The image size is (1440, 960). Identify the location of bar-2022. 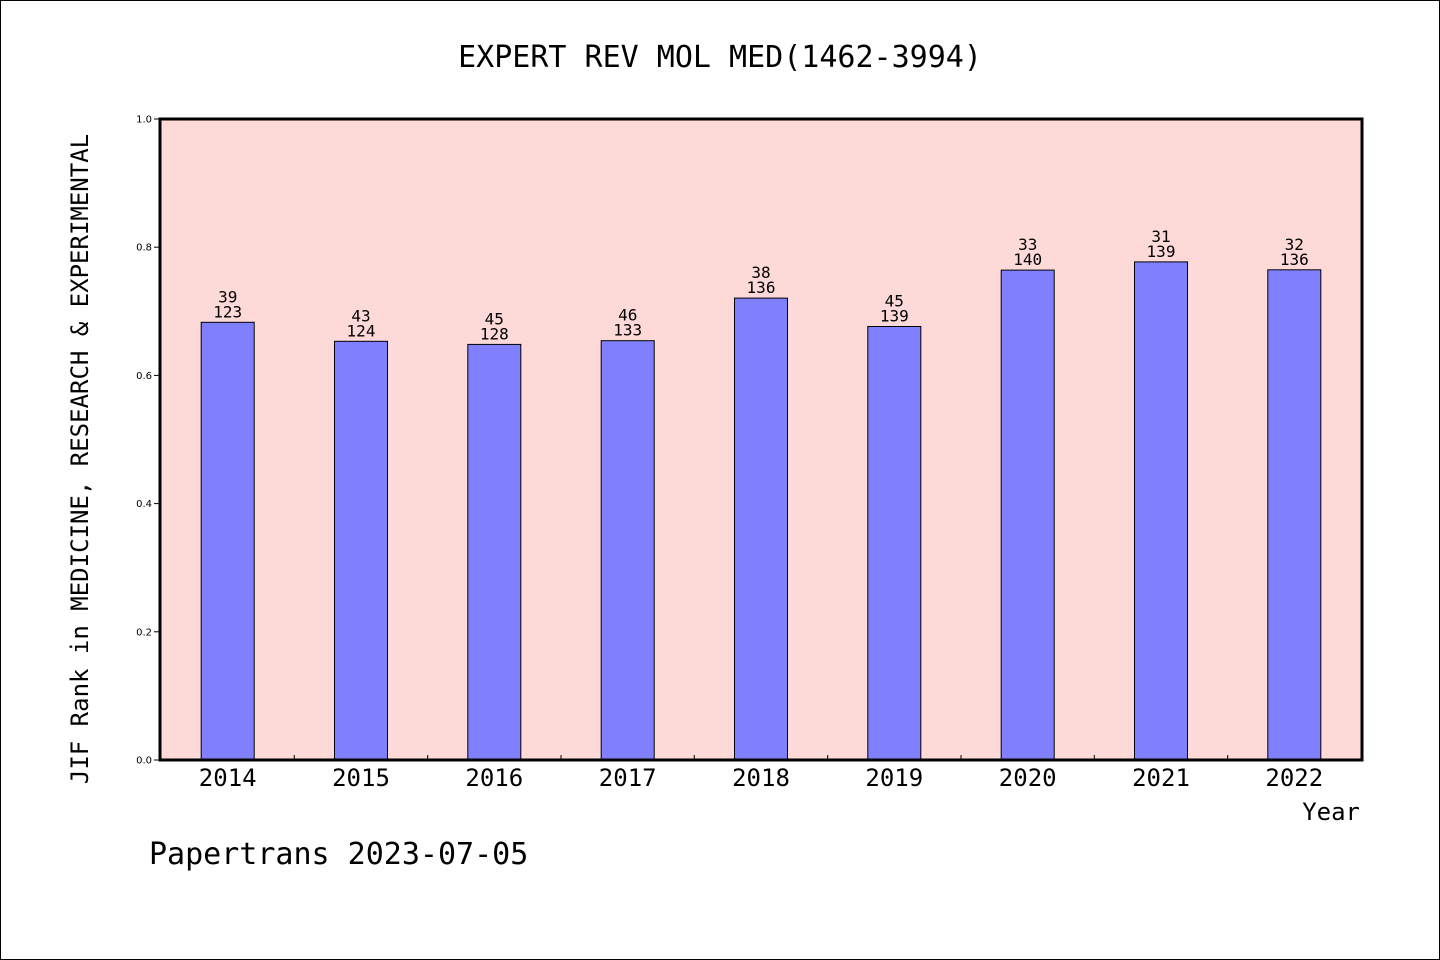
(1294, 515).